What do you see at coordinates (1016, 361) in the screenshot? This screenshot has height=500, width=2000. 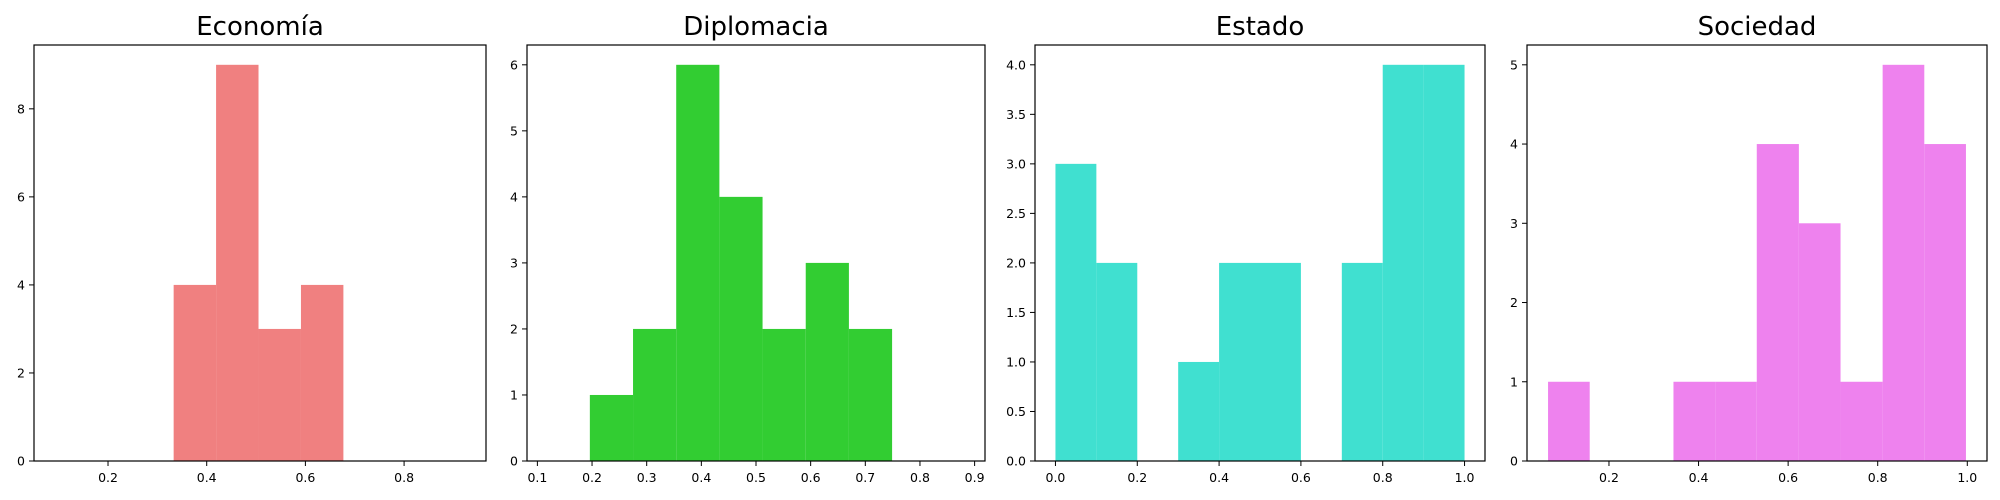 I see `y-tick-label: 1.0` at bounding box center [1016, 361].